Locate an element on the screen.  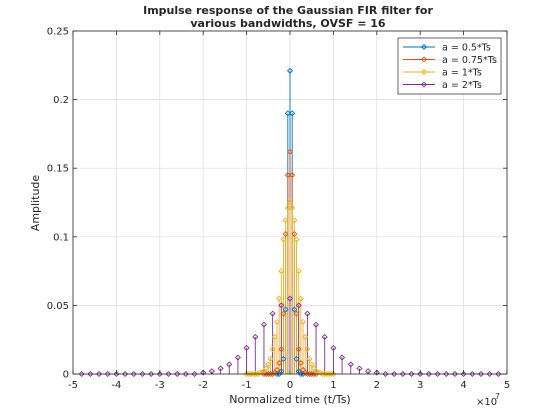
legend-label: a = 0.75*Ts is located at coordinates (469, 60).